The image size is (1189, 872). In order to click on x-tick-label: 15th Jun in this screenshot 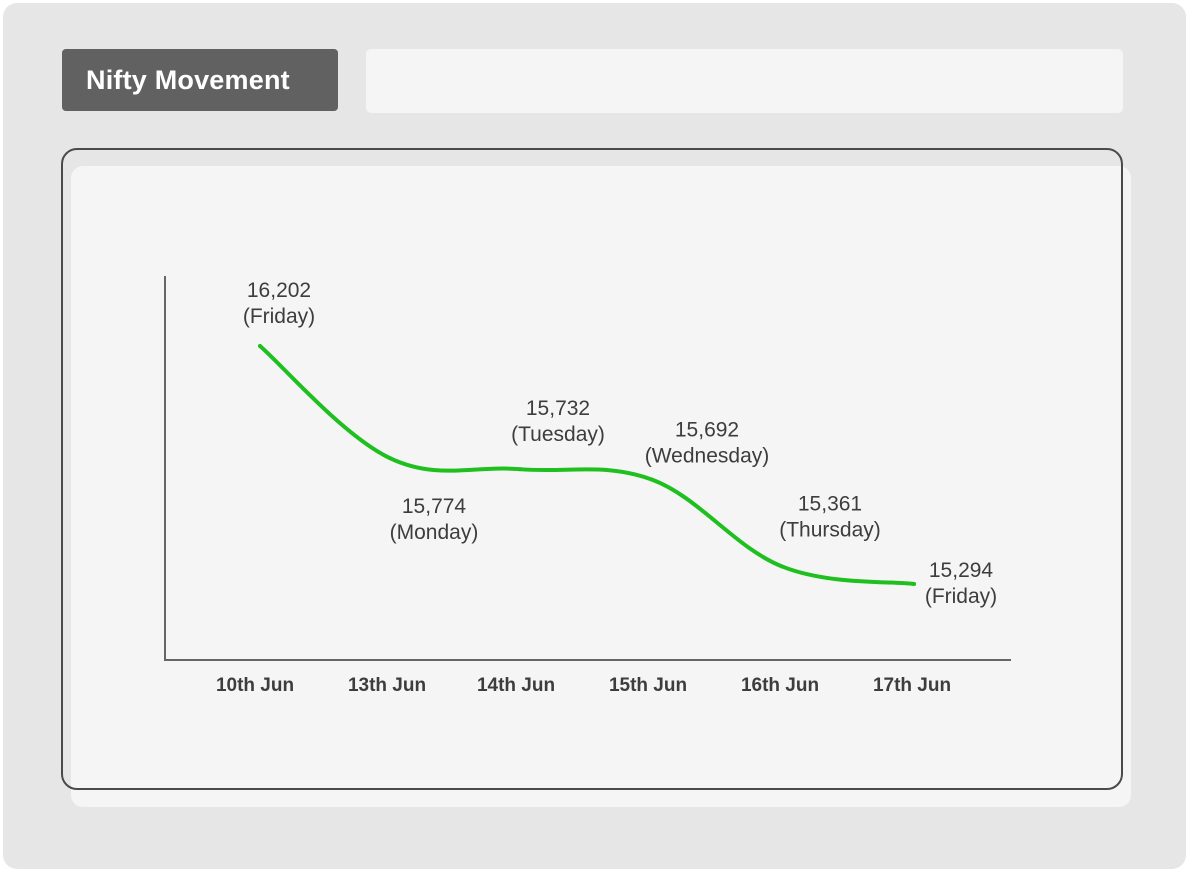, I will do `click(648, 685)`.